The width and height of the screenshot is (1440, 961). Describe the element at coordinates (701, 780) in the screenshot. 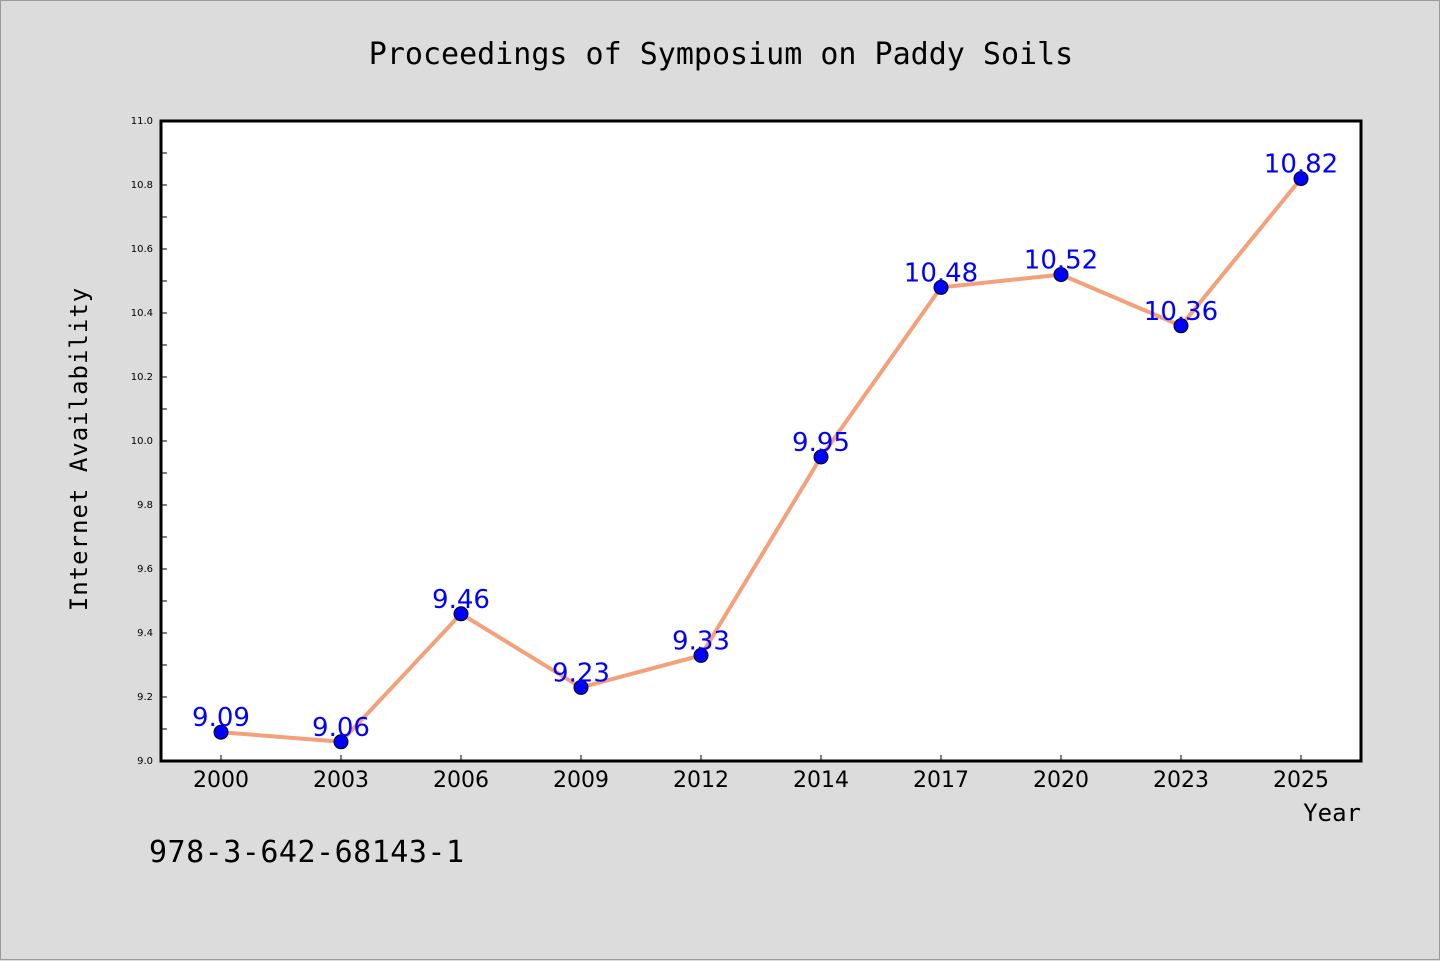

I see `x-tick-label: 2012` at that location.